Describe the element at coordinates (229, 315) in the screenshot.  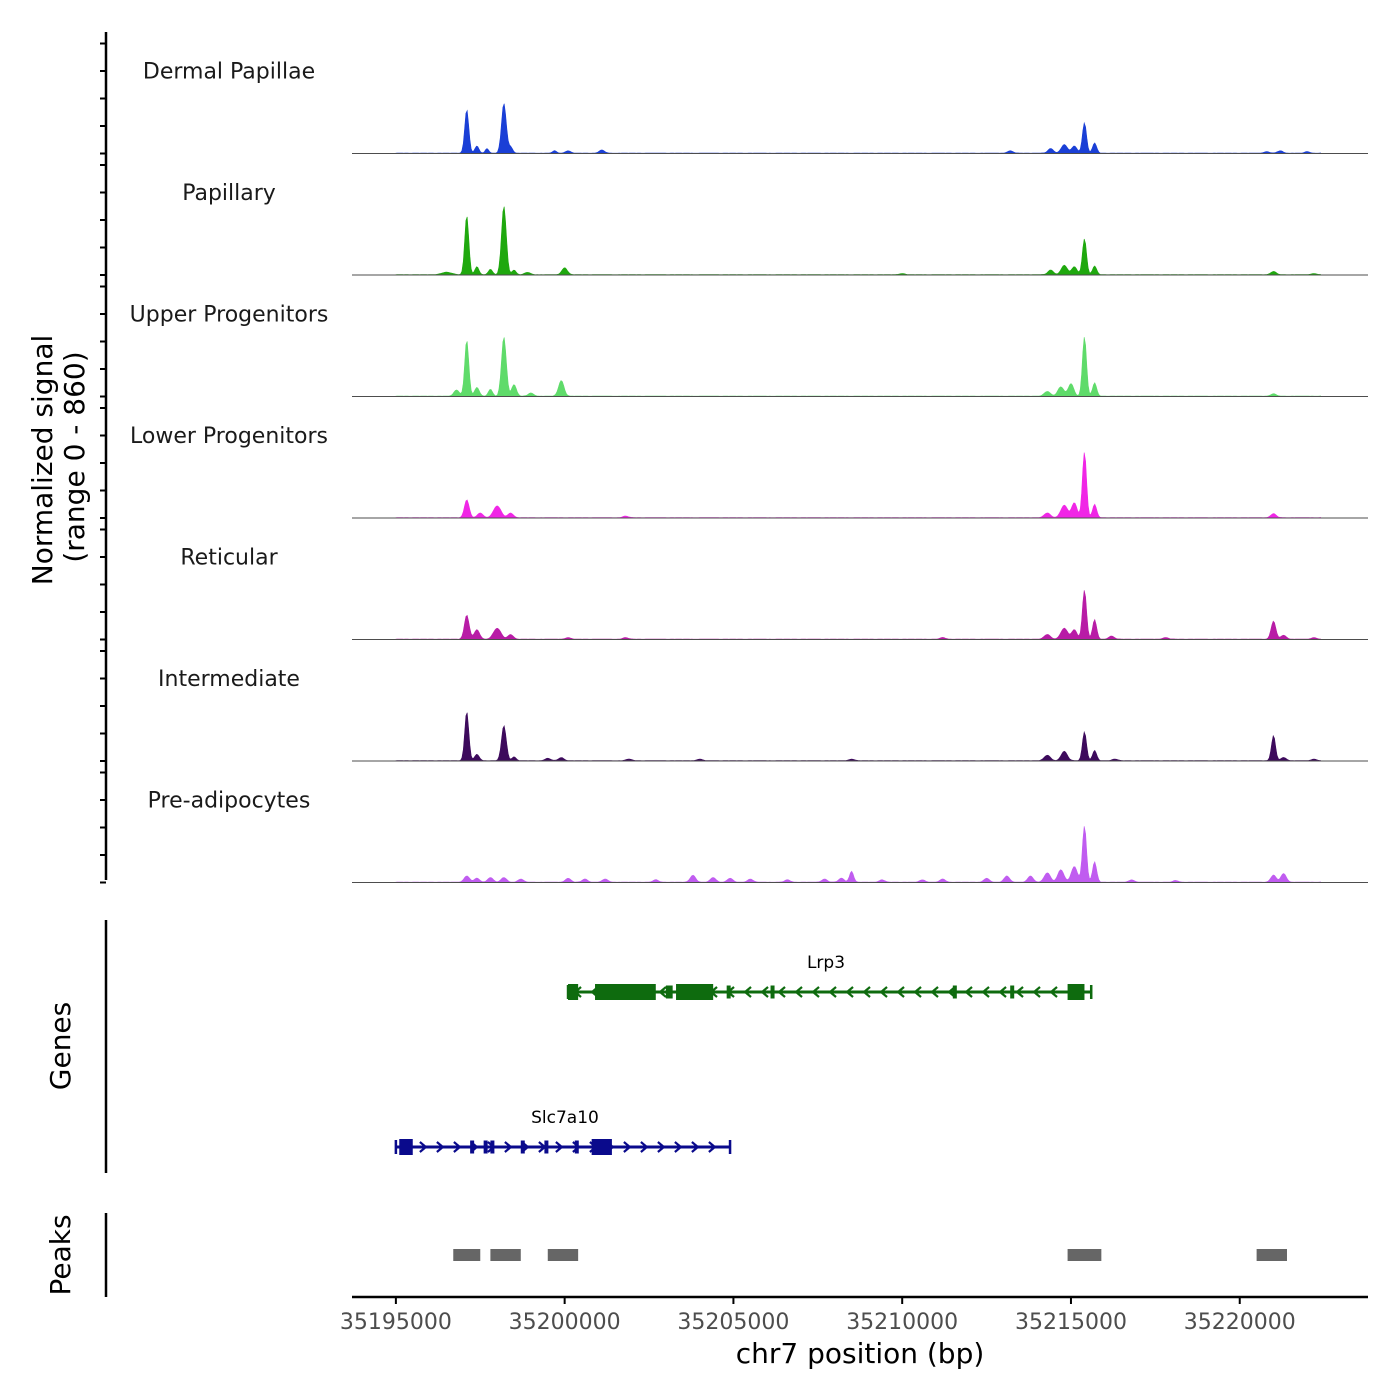
I see `track-label: Upper Progenitors` at that location.